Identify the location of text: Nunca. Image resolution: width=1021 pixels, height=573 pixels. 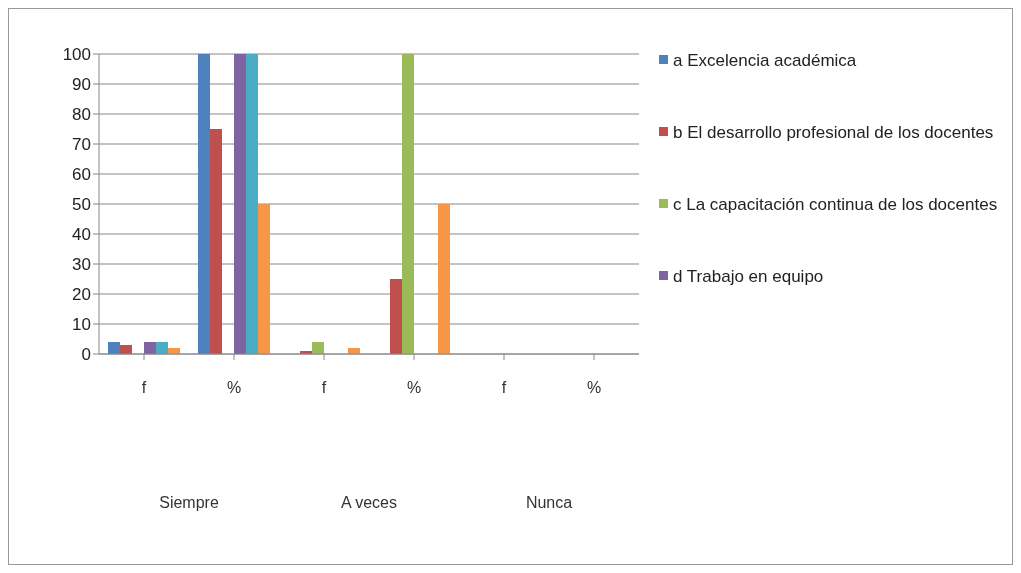
(549, 503).